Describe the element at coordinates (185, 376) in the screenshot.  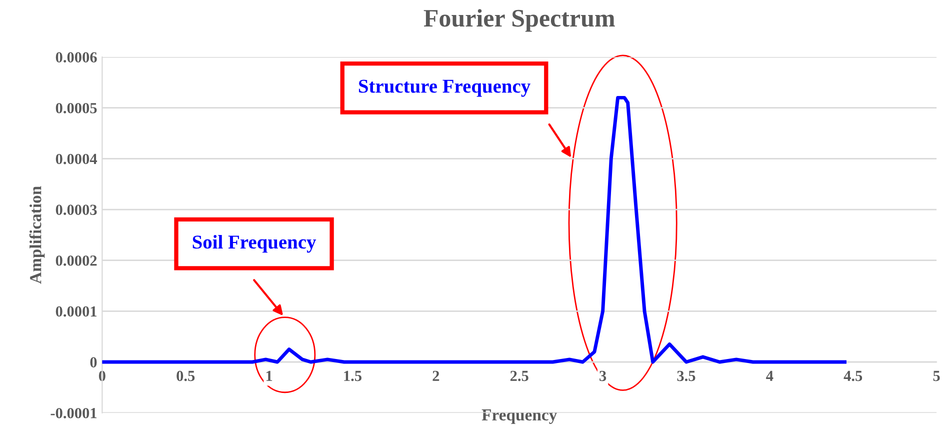
I see `x-tick-label: 0.5` at that location.